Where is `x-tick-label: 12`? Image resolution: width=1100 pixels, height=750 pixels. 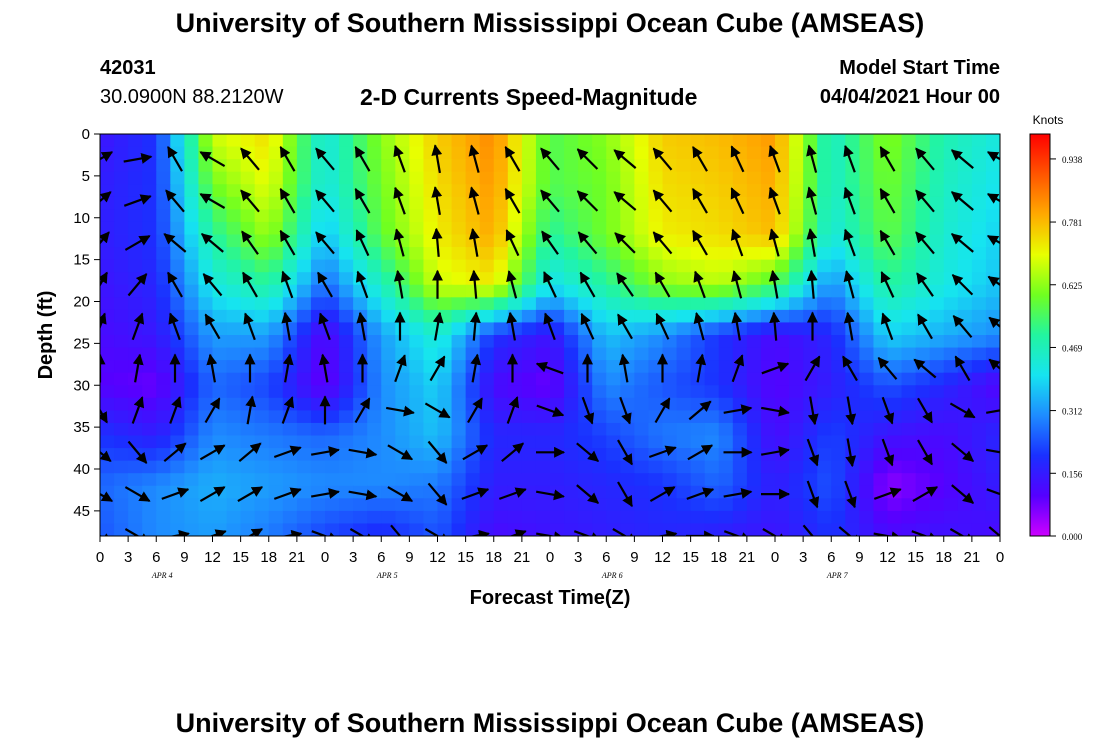
x-tick-label: 12 is located at coordinates (212, 557).